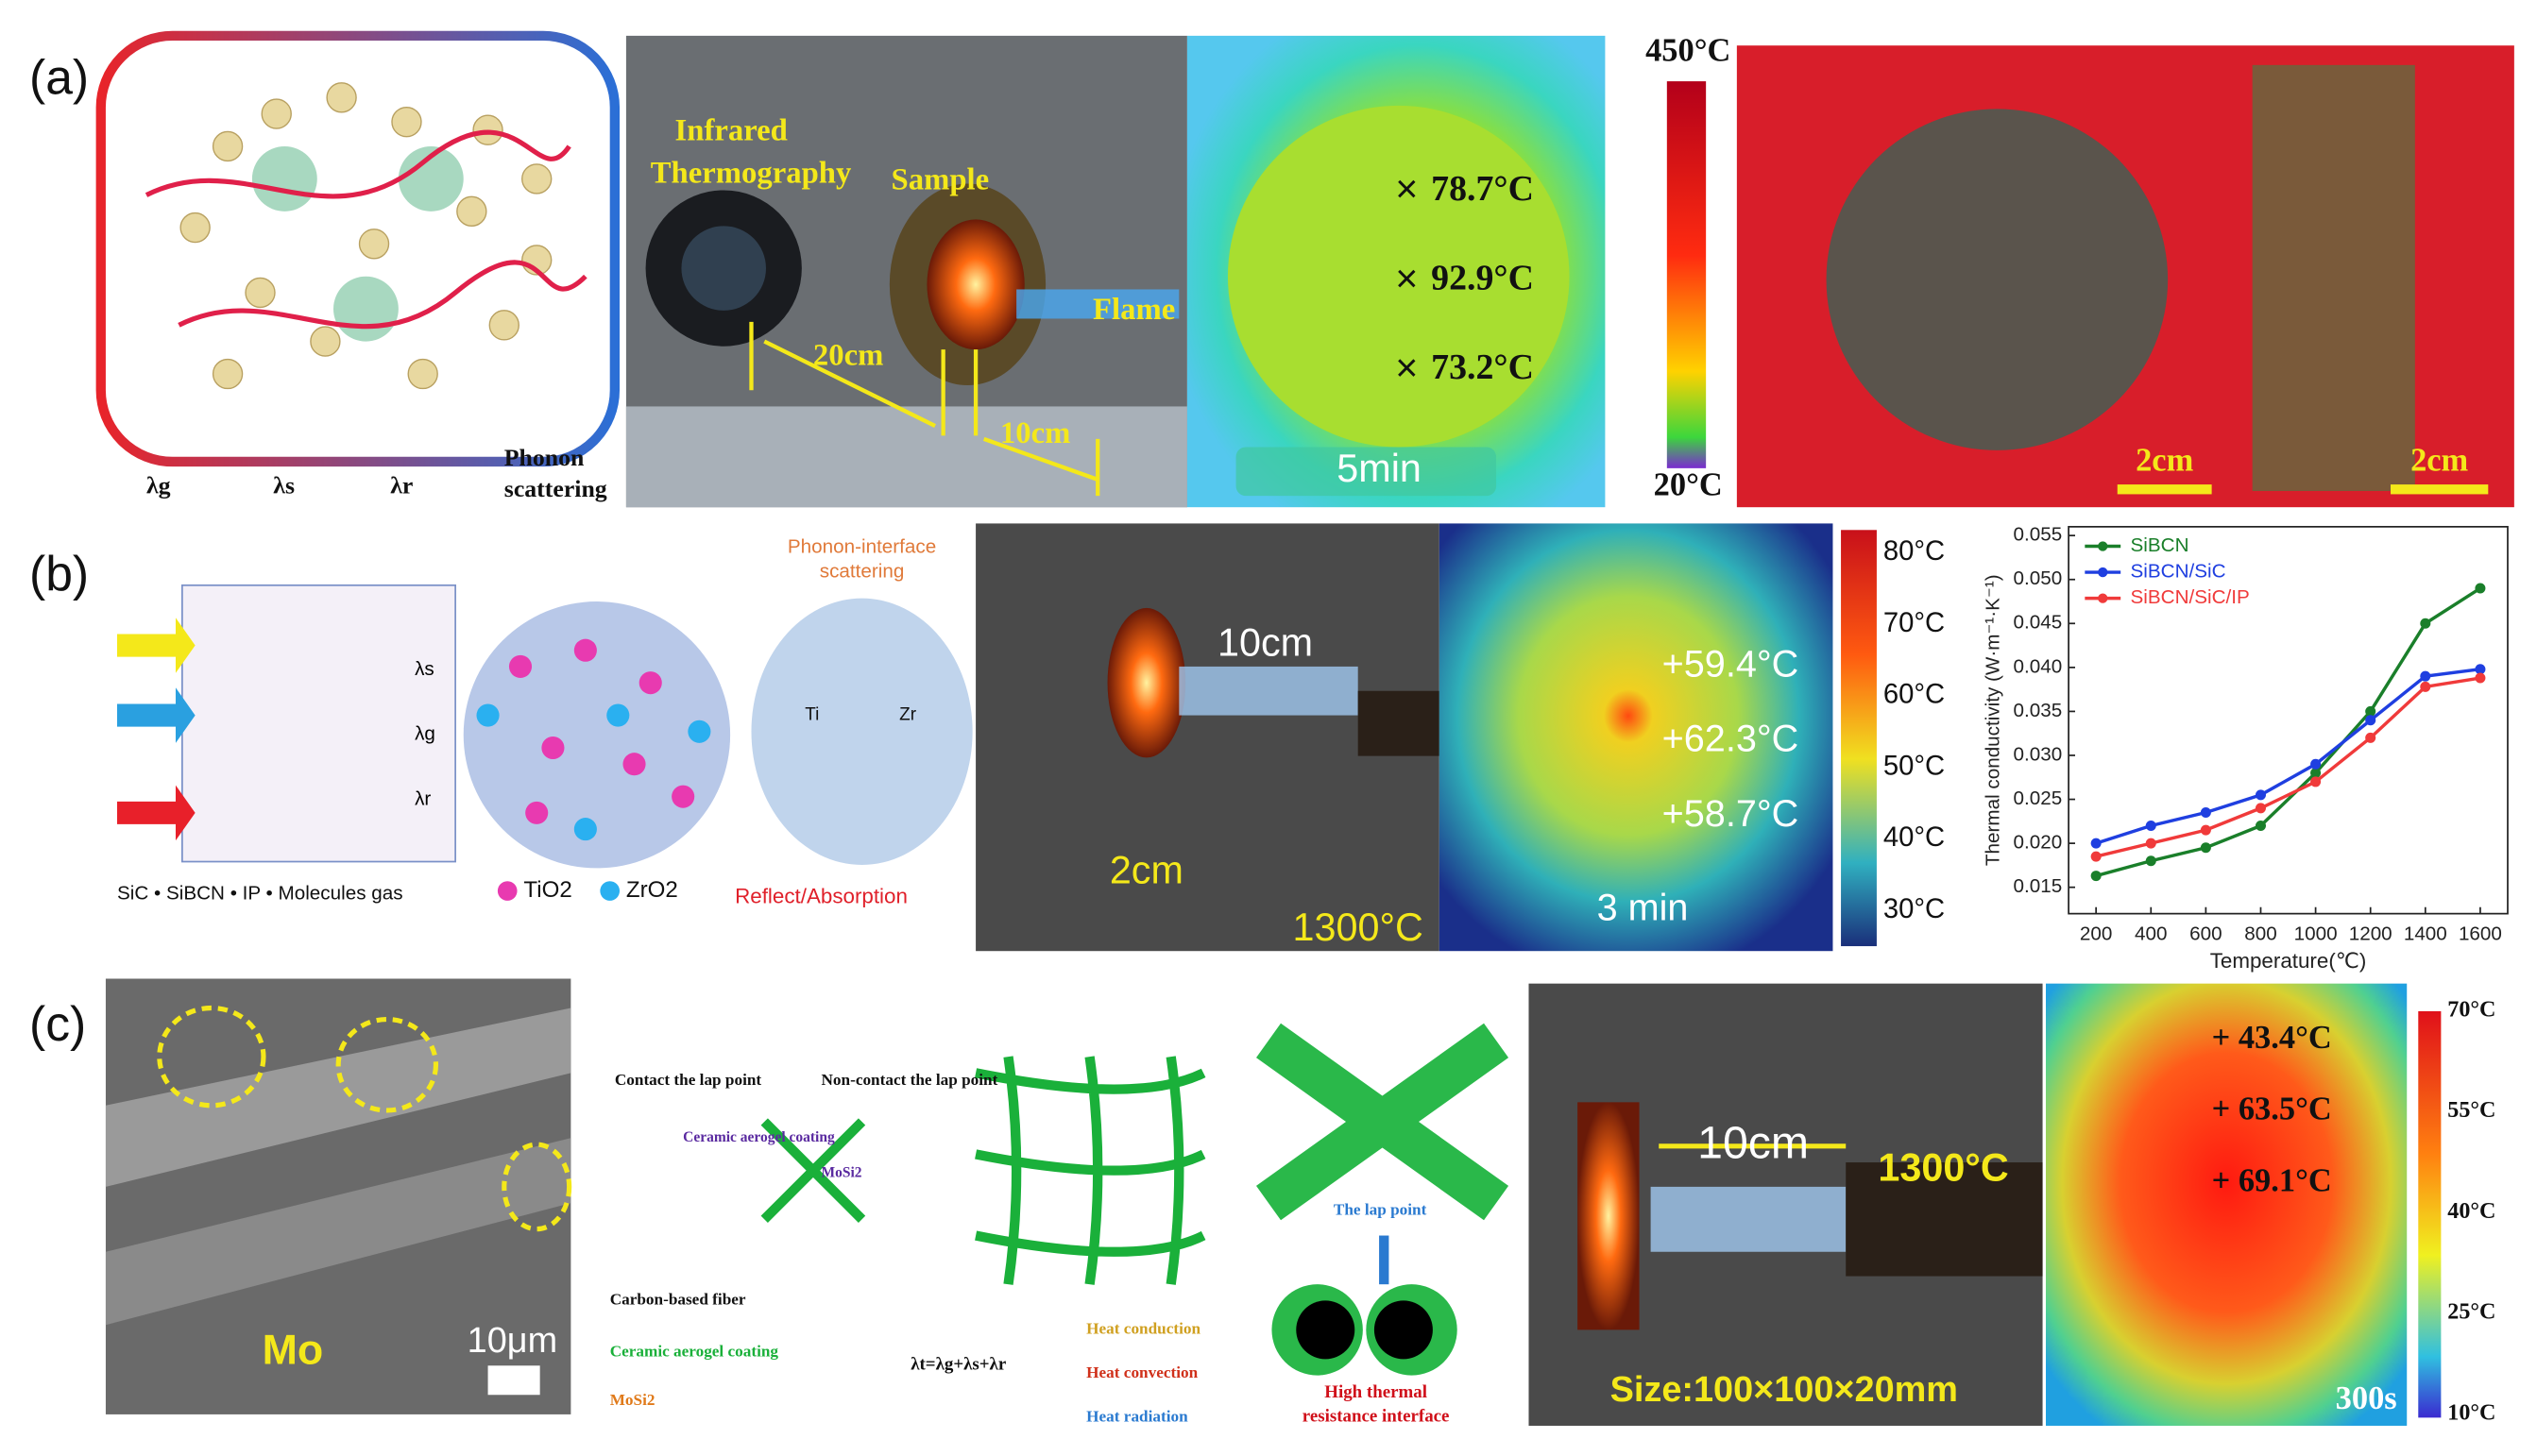  What do you see at coordinates (1482, 278) in the screenshot?
I see `label: 92.9°C` at bounding box center [1482, 278].